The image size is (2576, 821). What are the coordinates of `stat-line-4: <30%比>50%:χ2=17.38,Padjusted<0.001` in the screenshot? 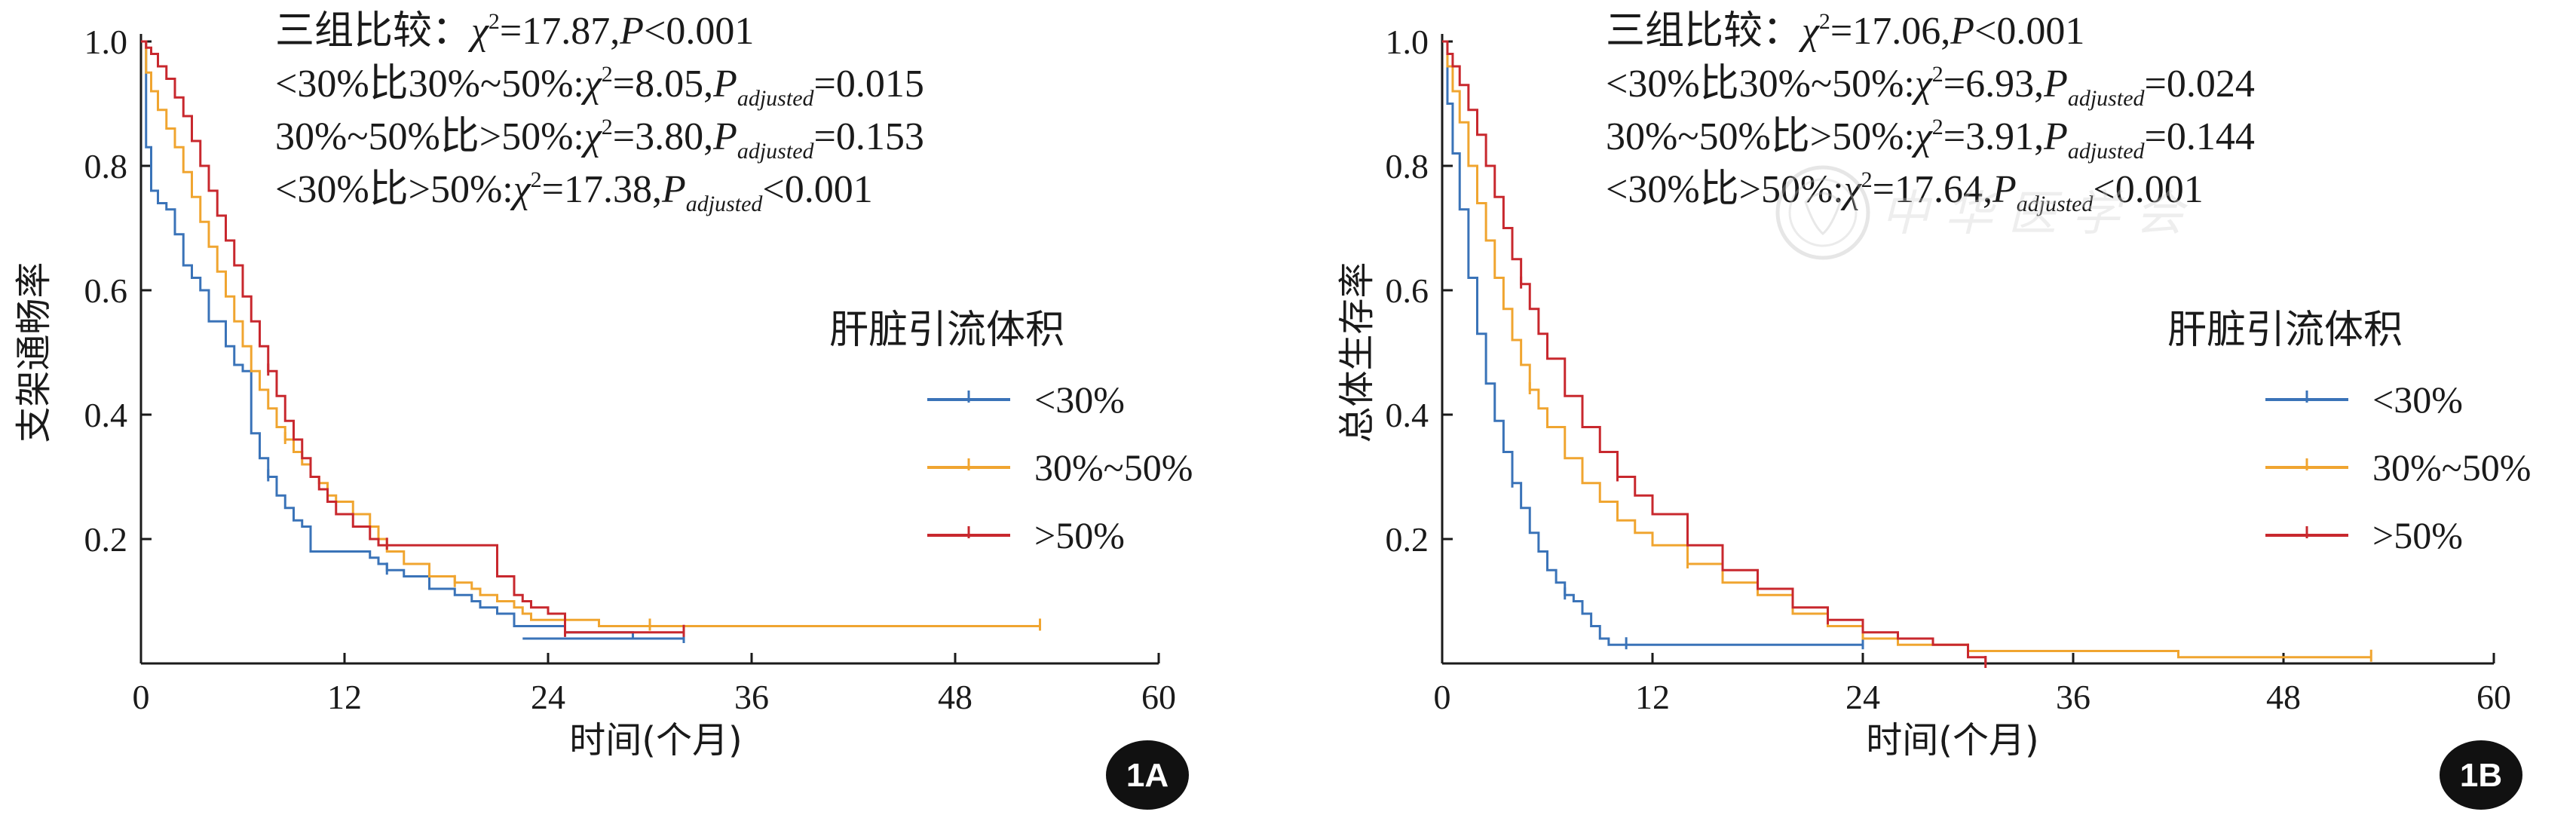 It's located at (574, 191).